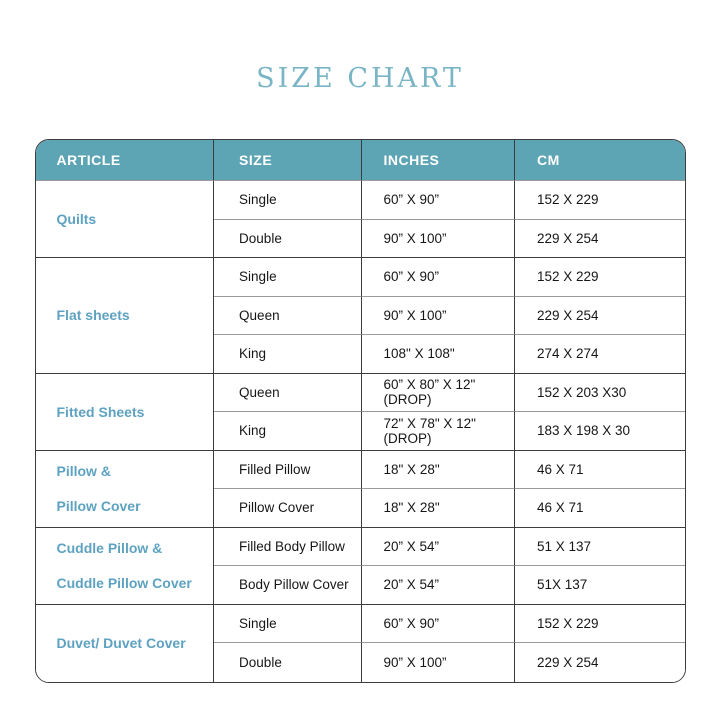 This screenshot has width=720, height=719. I want to click on size-cell: Body Pillow Cover, so click(288, 585).